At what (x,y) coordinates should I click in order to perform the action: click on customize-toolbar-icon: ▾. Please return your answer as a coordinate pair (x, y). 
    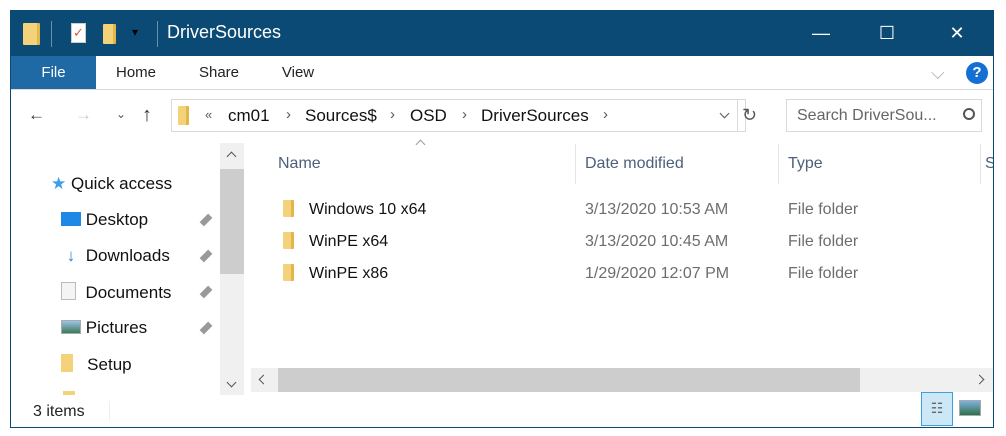
    Looking at the image, I should click on (135, 32).